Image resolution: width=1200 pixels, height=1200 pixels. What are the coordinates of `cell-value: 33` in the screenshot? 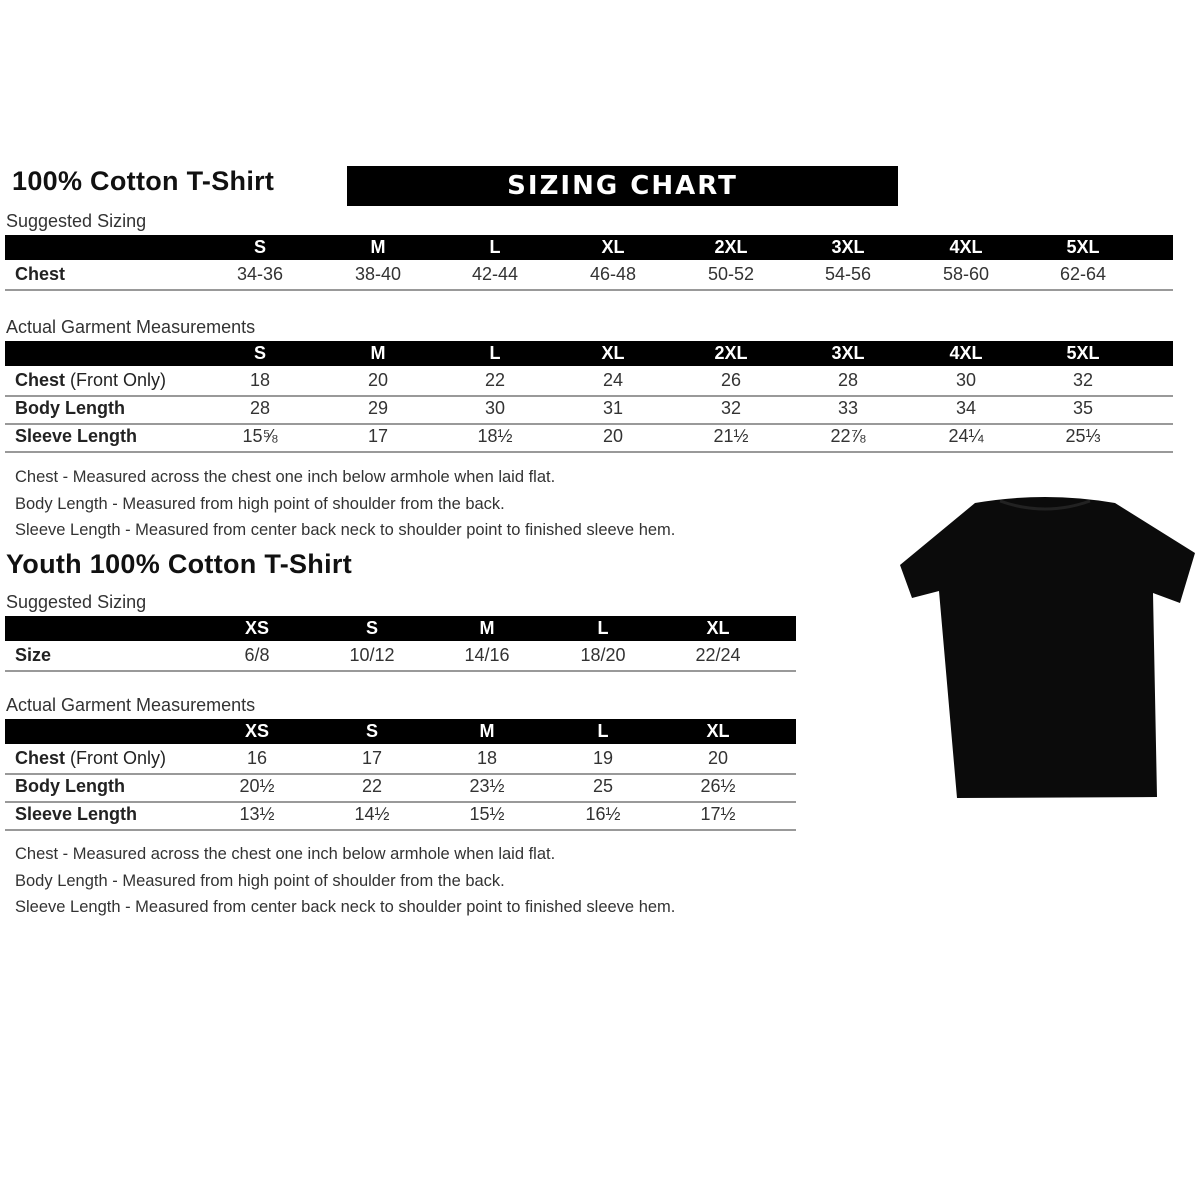 It's located at (848, 408).